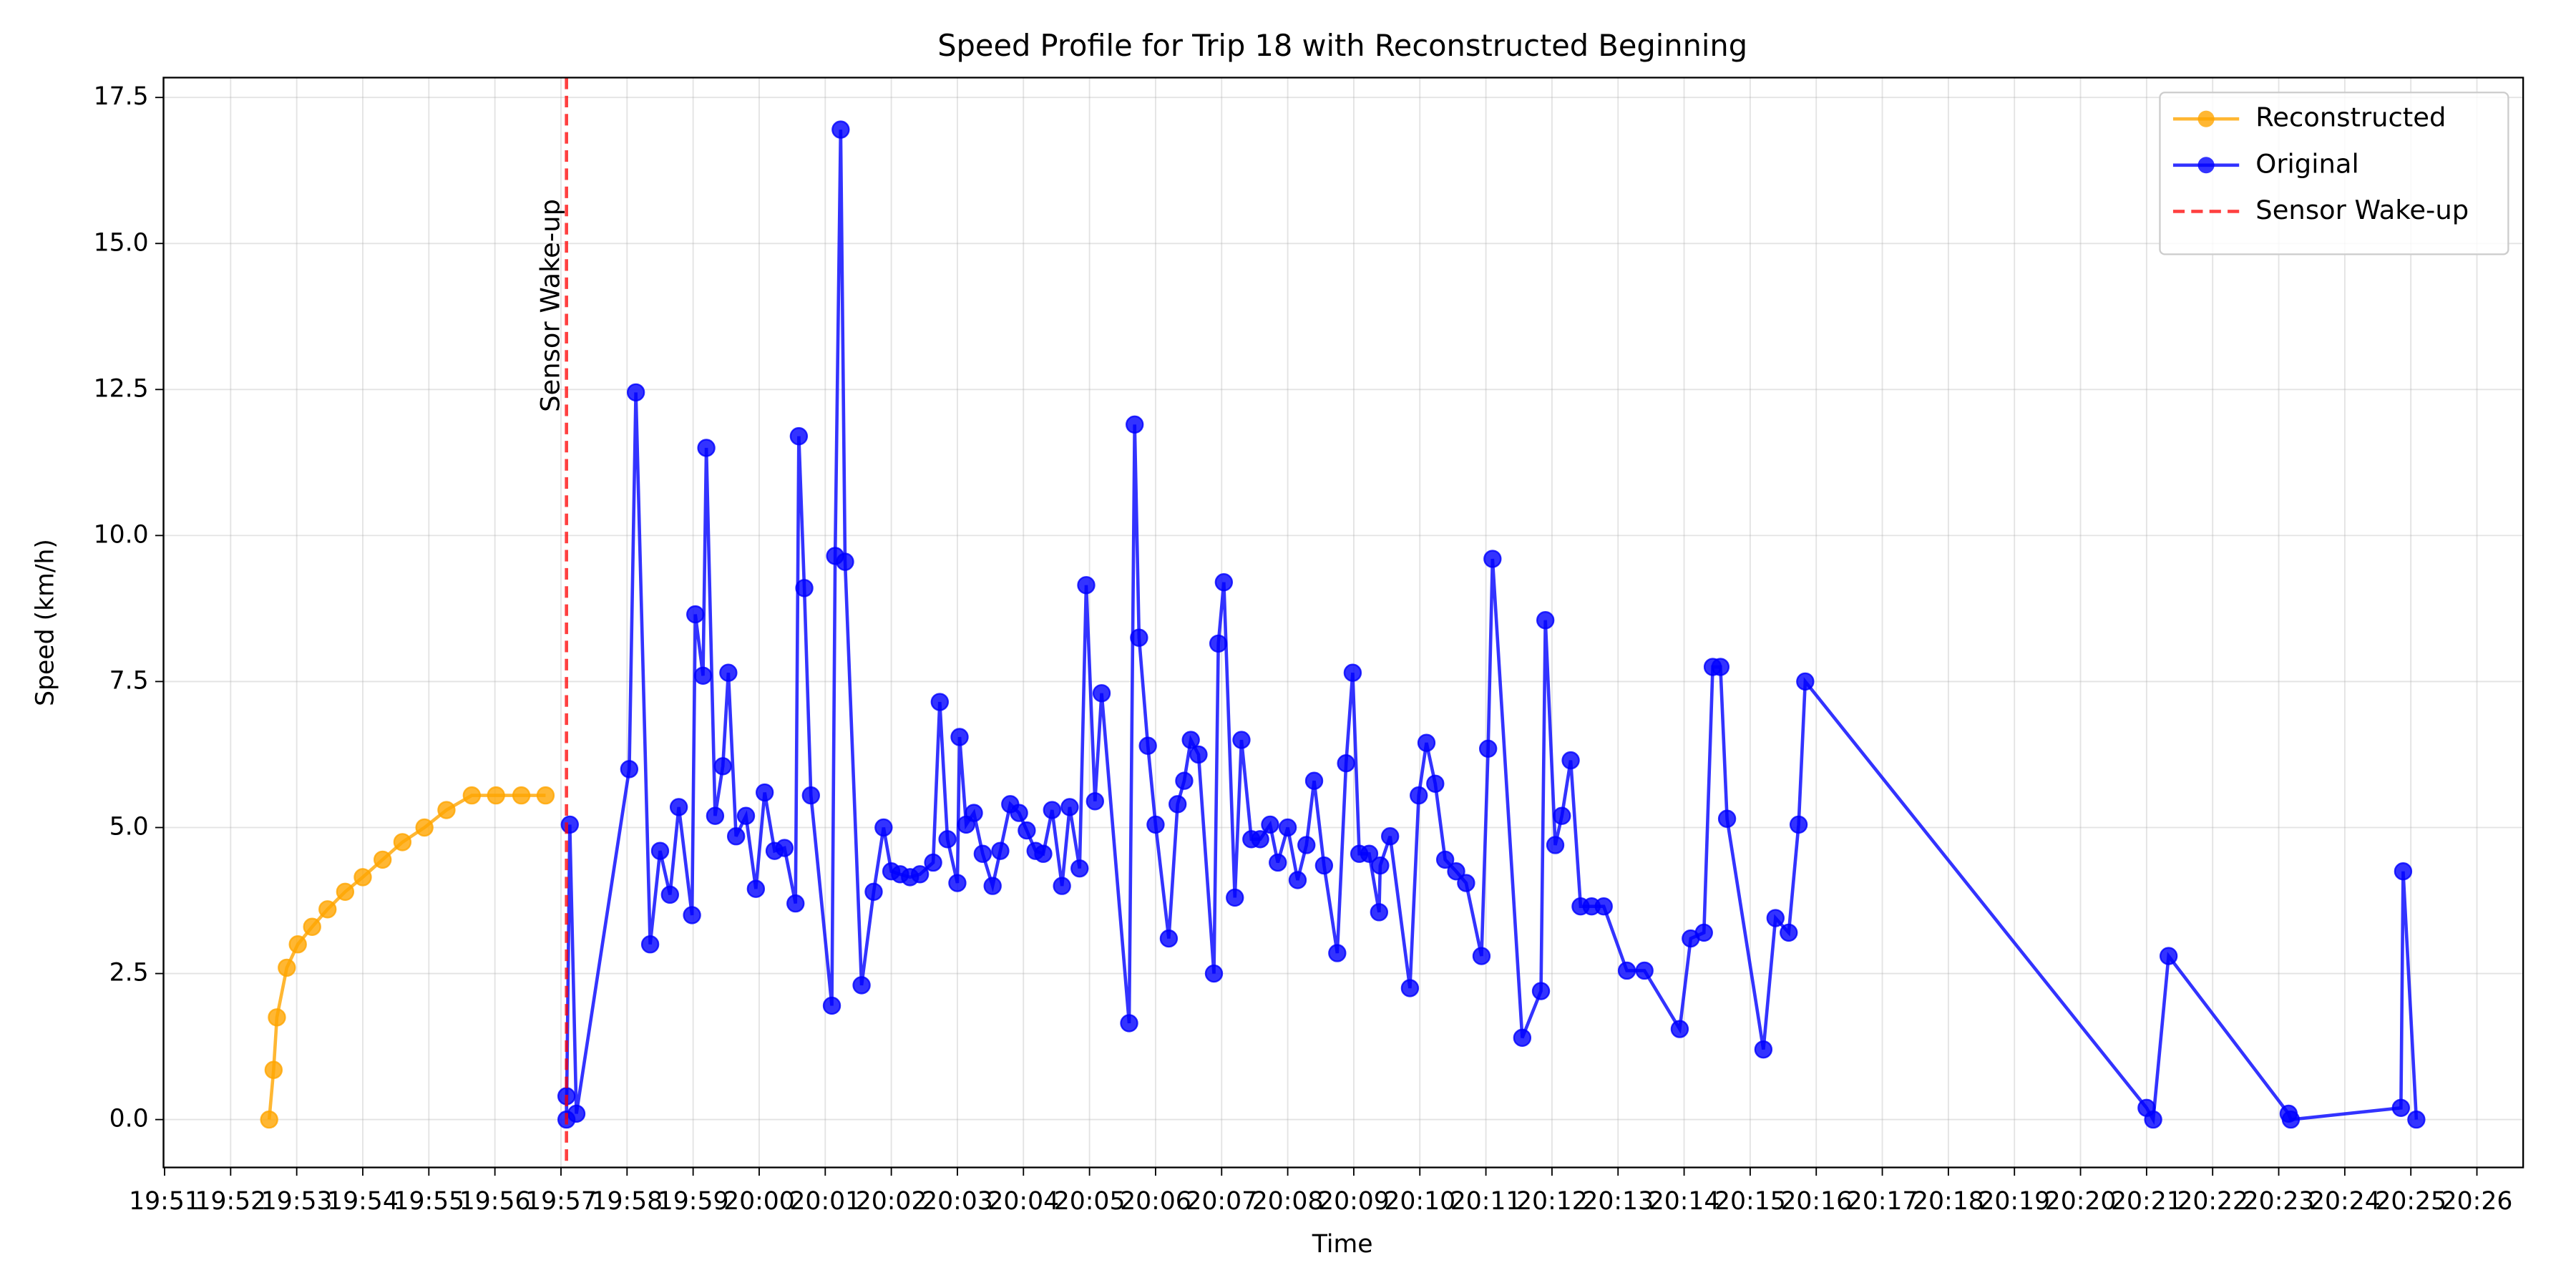  Describe the element at coordinates (2350, 117) in the screenshot. I see `legend-label: Reconstructed` at that location.